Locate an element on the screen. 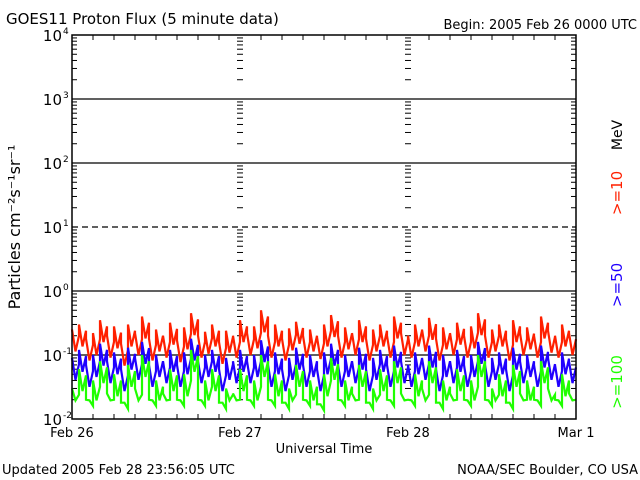  y-tick-exponent: -2 is located at coordinates (67, 416).